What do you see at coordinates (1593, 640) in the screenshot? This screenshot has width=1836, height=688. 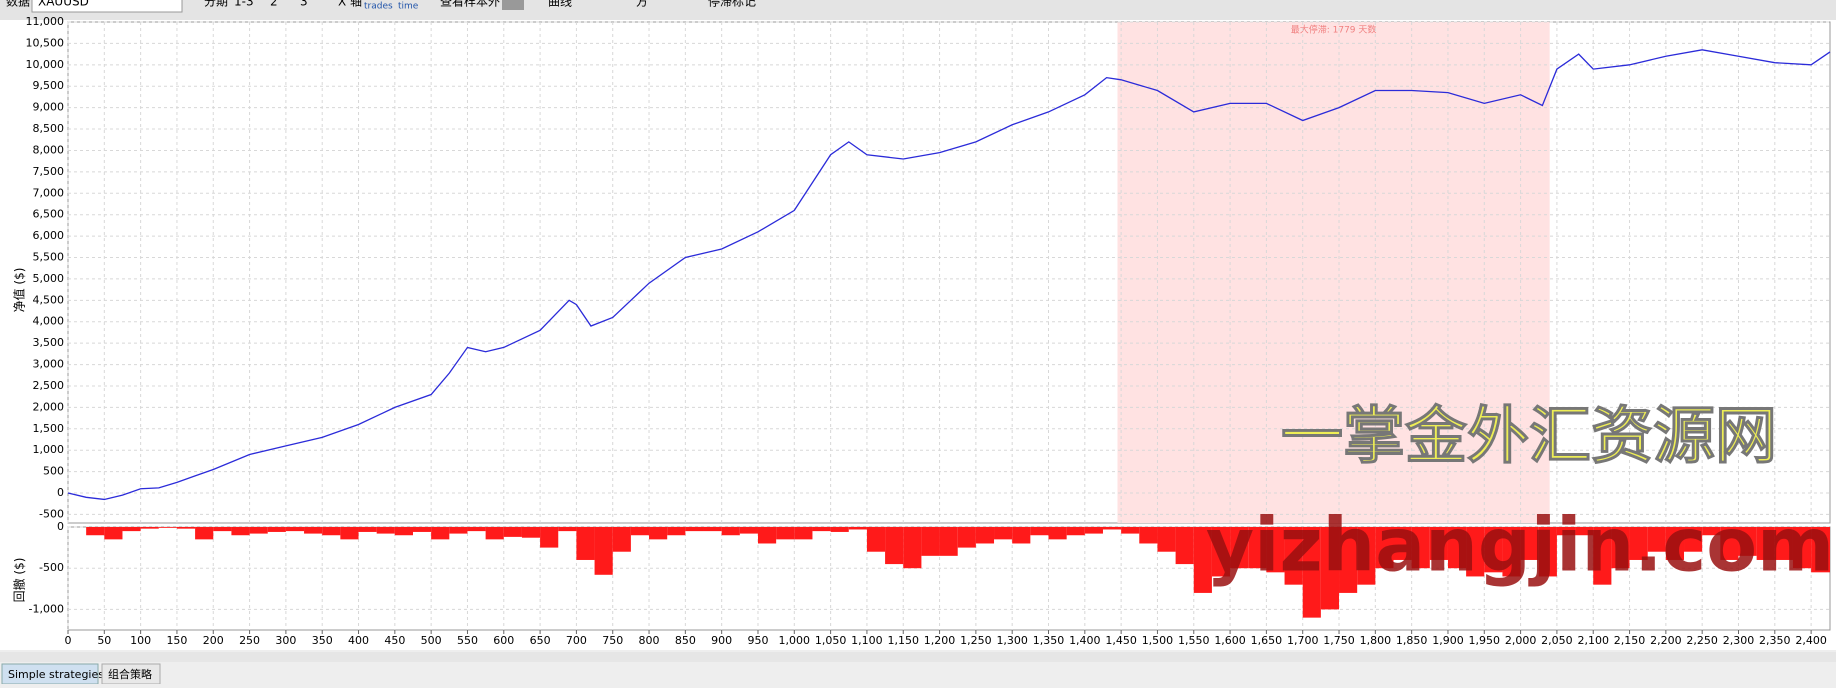 I see `x-tick-label: 2,100` at bounding box center [1593, 640].